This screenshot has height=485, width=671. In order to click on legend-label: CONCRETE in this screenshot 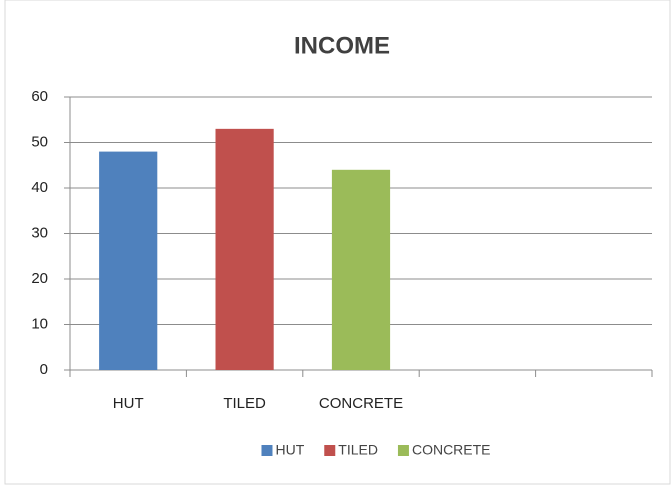, I will do `click(451, 450)`.